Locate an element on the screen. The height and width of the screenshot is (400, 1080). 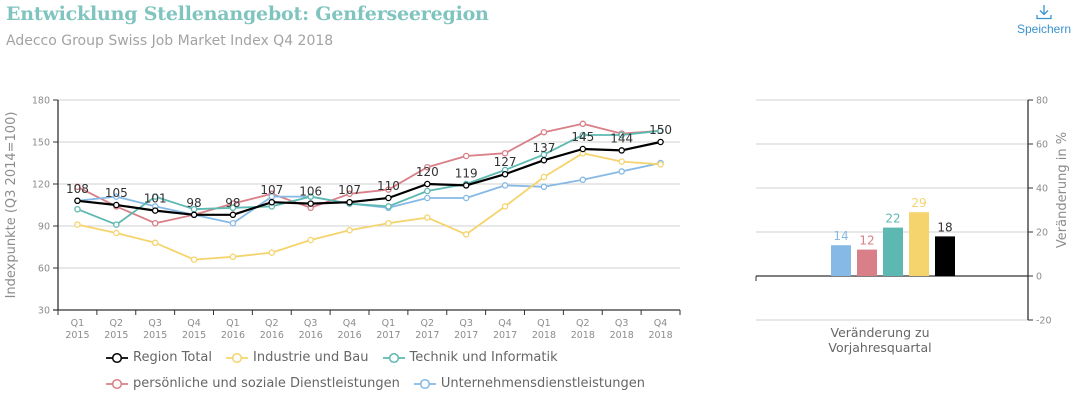
data-label: 150 is located at coordinates (660, 130).